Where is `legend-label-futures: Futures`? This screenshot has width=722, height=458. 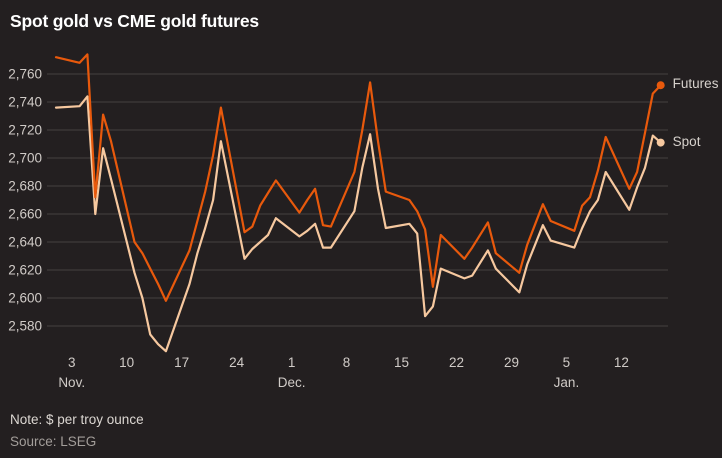
legend-label-futures: Futures is located at coordinates (695, 84).